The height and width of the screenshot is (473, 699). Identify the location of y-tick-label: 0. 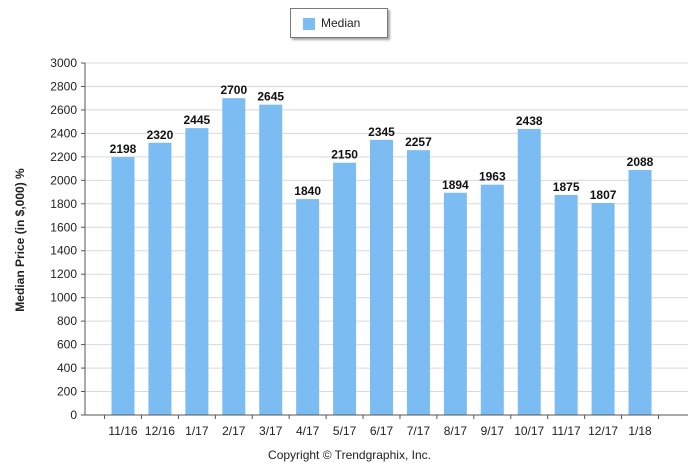
(73, 415).